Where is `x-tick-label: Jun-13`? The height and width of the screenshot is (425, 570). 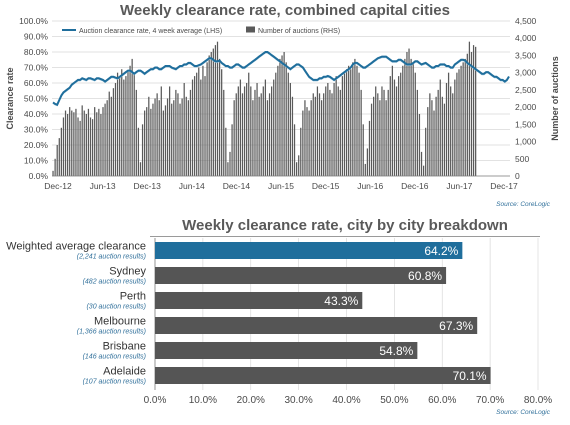
x-tick-label: Jun-13 is located at coordinates (103, 186).